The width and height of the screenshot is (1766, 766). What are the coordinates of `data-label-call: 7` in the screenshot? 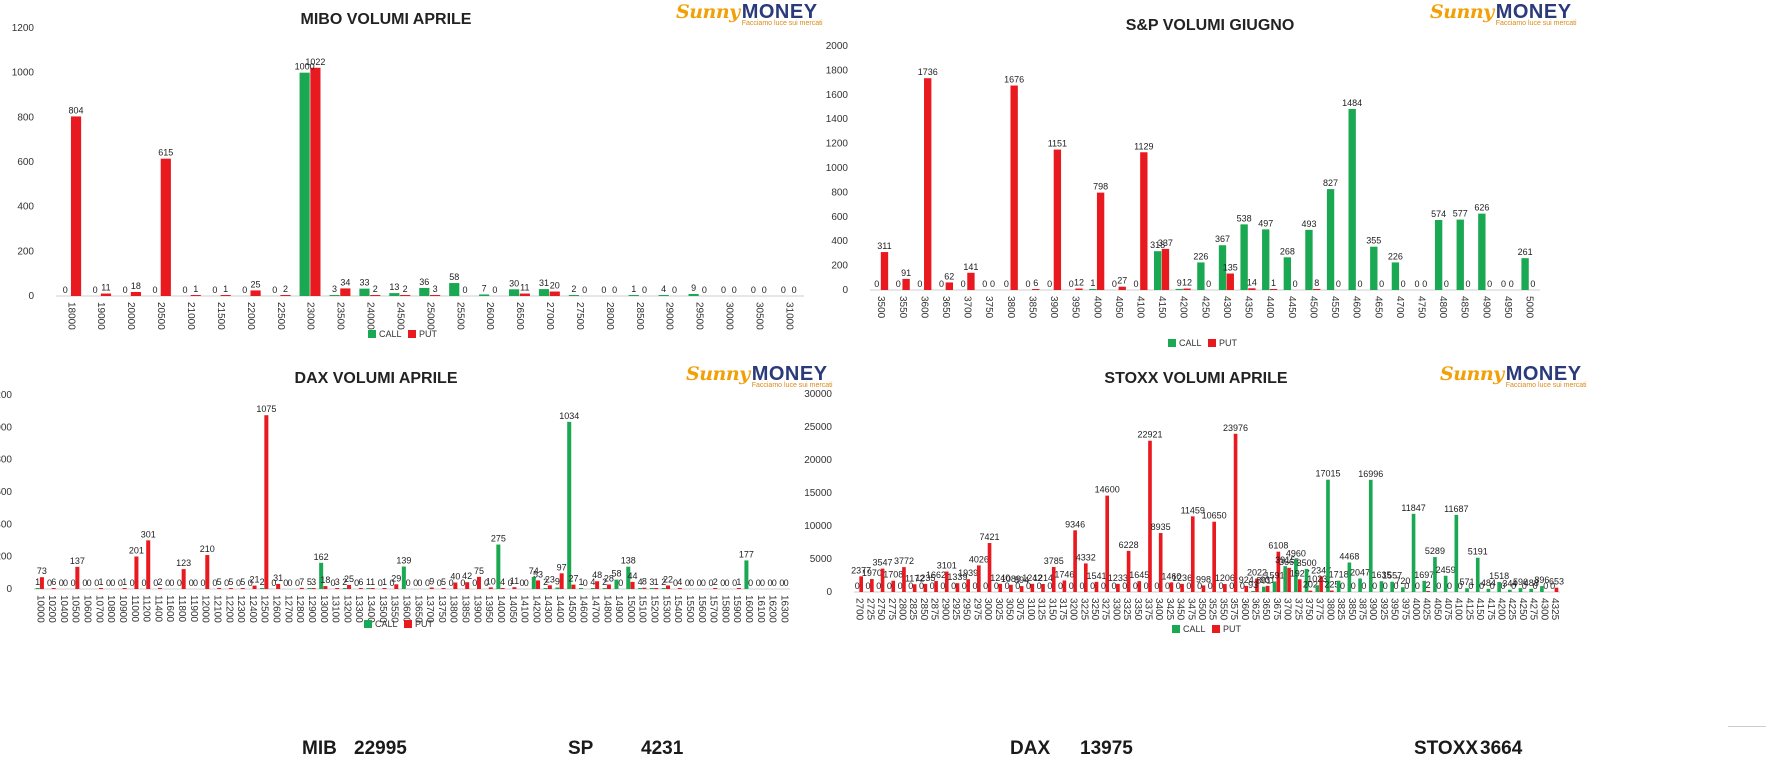 It's located at (484, 288).